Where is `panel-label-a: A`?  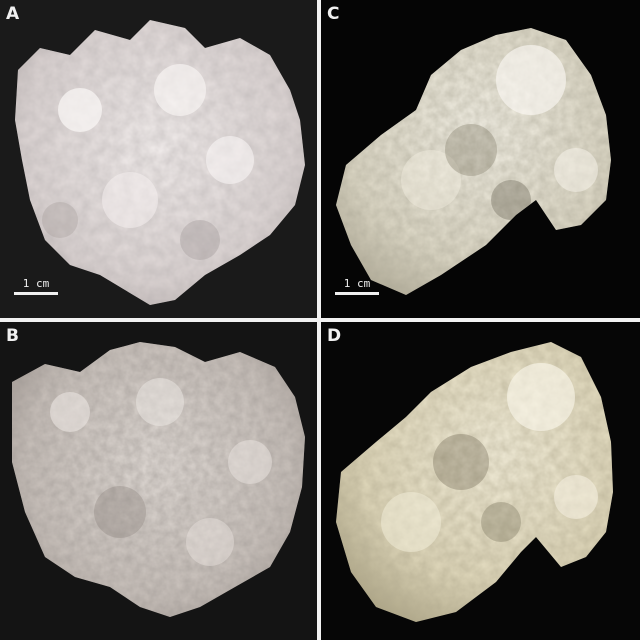
panel-label-a: A is located at coordinates (12, 14).